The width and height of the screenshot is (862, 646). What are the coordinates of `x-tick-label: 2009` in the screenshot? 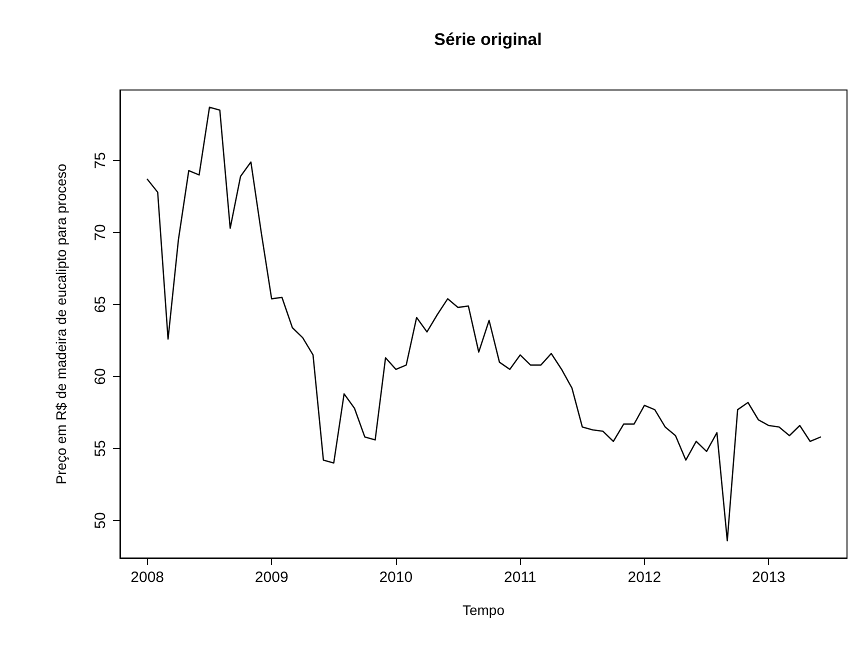 It's located at (271, 577).